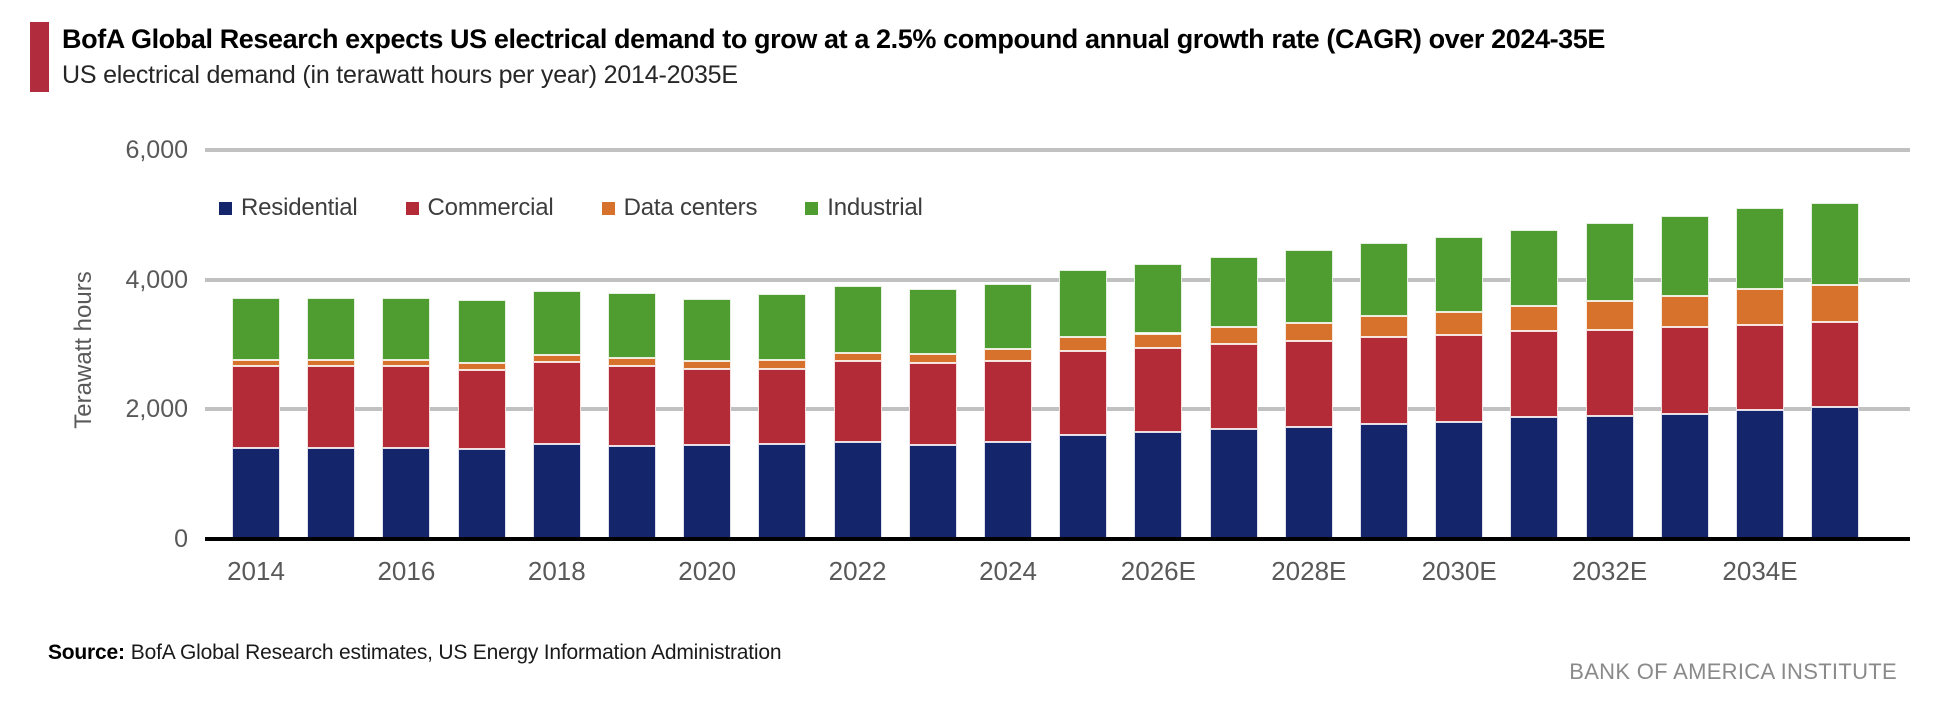 Image resolution: width=1958 pixels, height=708 pixels. What do you see at coordinates (1835, 370) in the screenshot?
I see `bar-2035` at bounding box center [1835, 370].